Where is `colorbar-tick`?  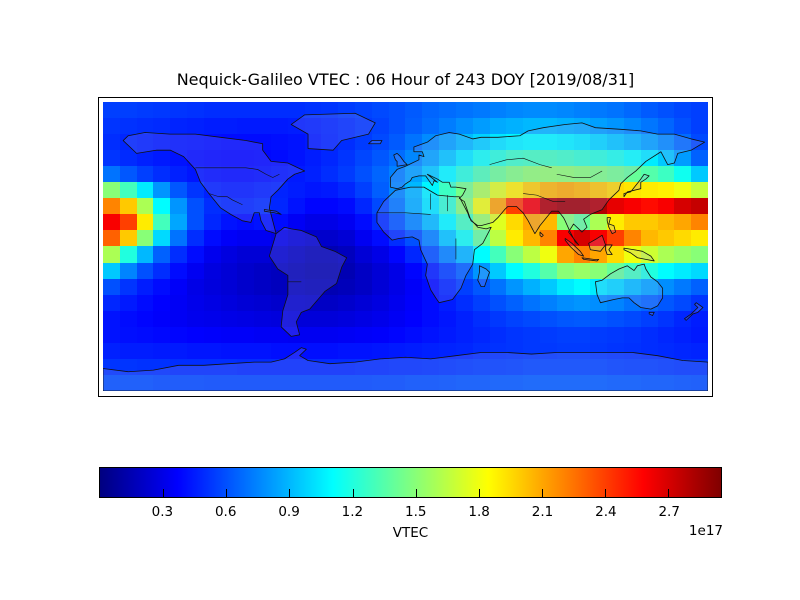 colorbar-tick is located at coordinates (669, 493).